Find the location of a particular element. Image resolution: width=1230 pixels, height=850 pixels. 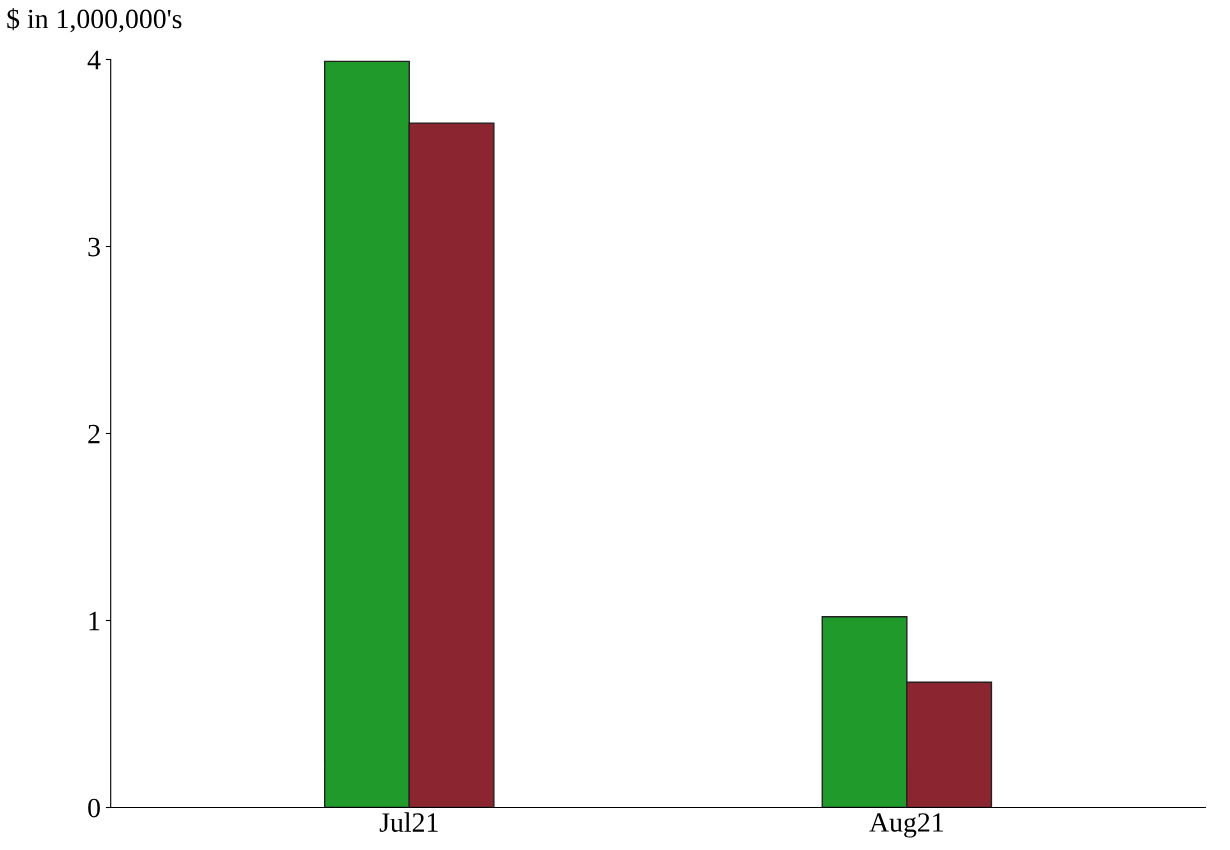

y-axis-title: $ in 1,000,000's is located at coordinates (94, 20).